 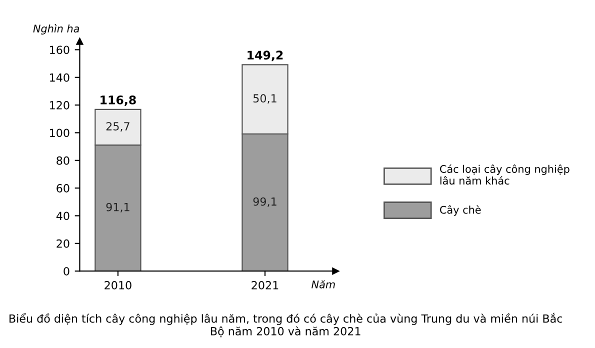 What do you see at coordinates (63, 216) in the screenshot?
I see `y-tick-label: 40` at bounding box center [63, 216].